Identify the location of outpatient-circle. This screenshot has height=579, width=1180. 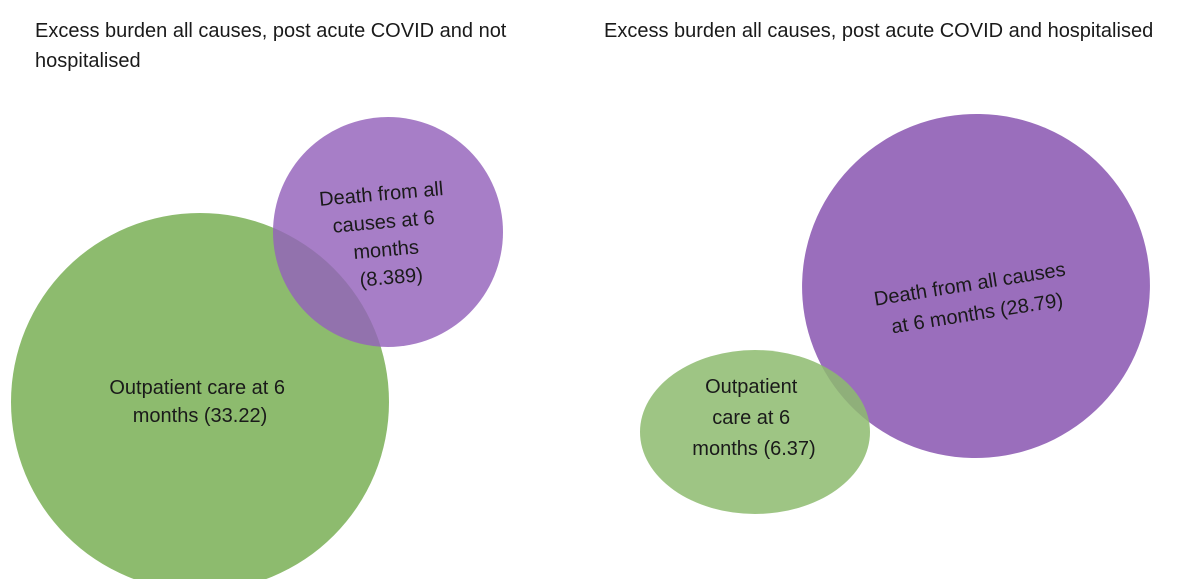
(755, 432).